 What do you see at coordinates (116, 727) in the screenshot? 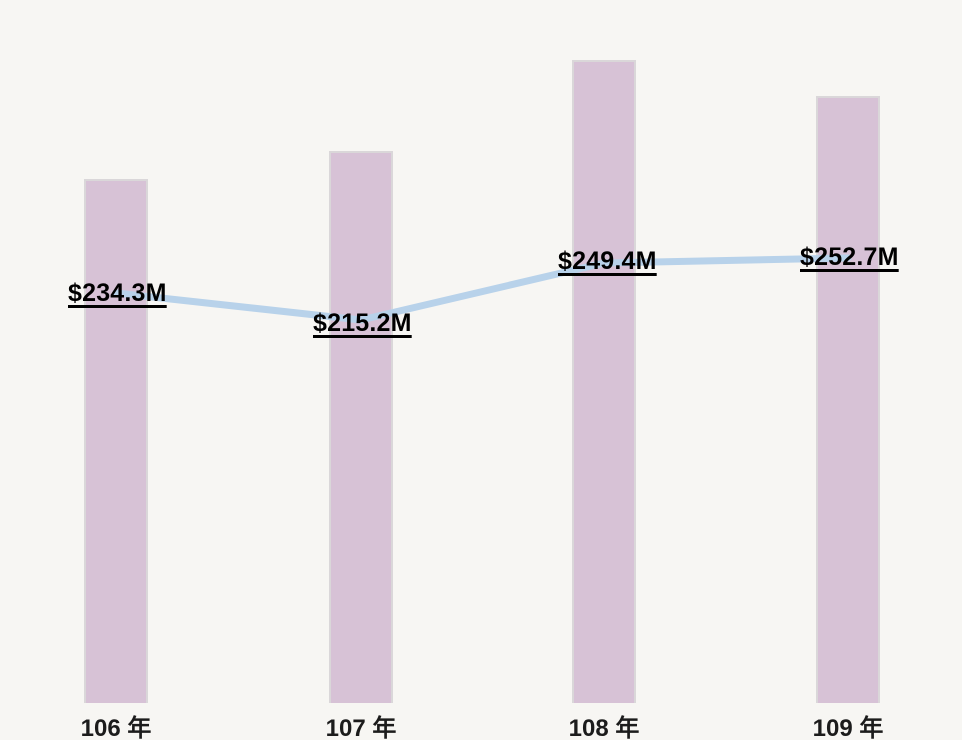
I see `x-axis-label: 106 年` at bounding box center [116, 727].